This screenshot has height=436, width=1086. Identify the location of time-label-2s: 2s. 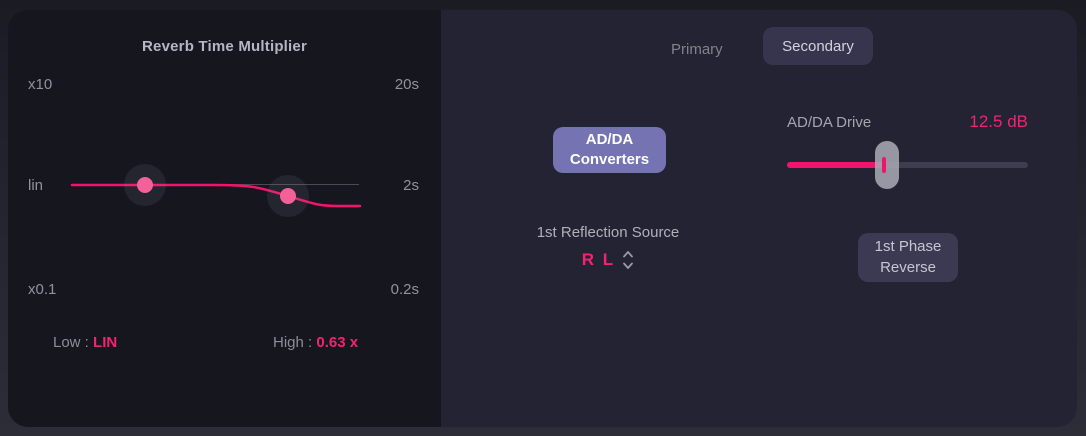
(411, 185).